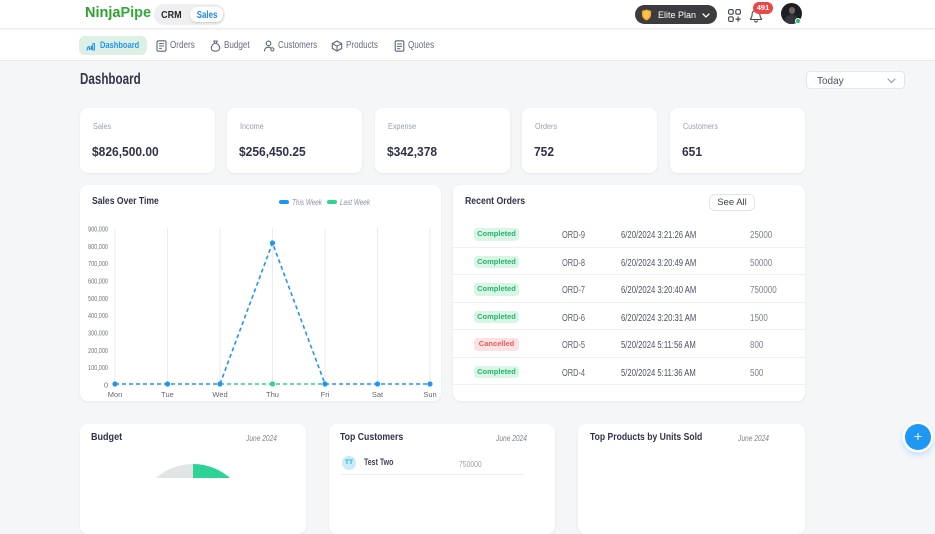  I want to click on svg-text: 200,000, so click(98, 350).